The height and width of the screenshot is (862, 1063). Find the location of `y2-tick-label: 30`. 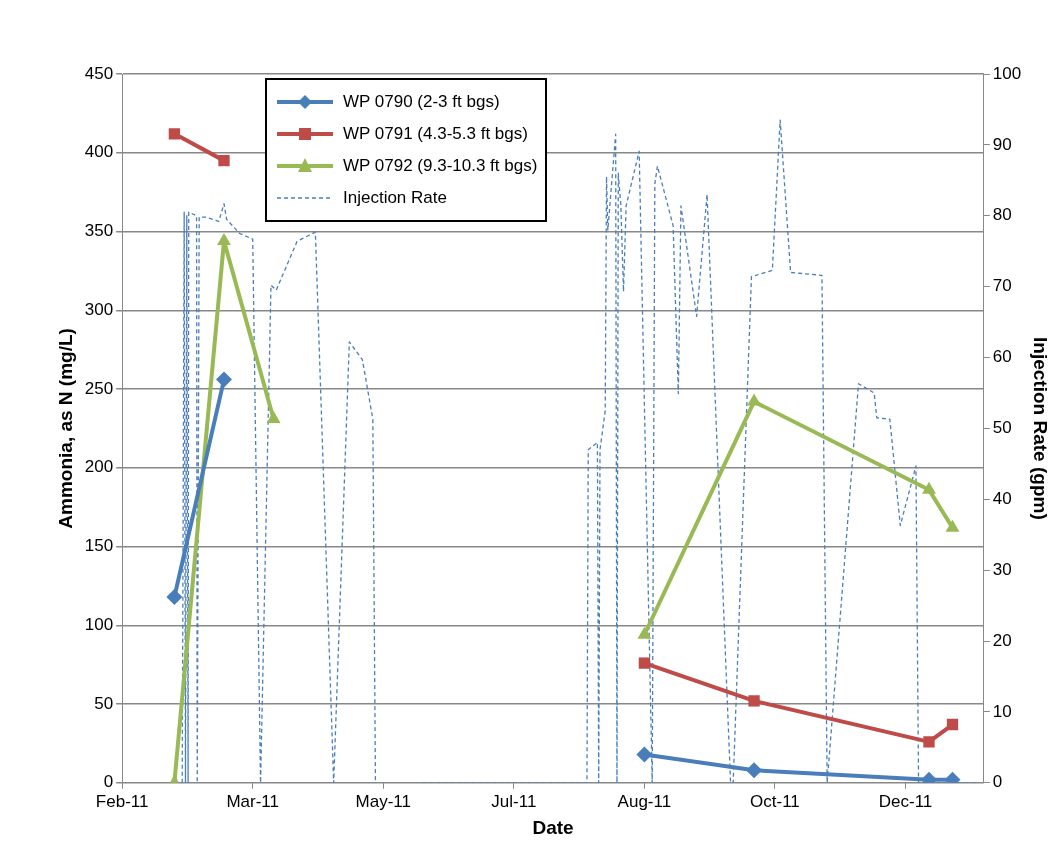

y2-tick-label: 30 is located at coordinates (1002, 569).